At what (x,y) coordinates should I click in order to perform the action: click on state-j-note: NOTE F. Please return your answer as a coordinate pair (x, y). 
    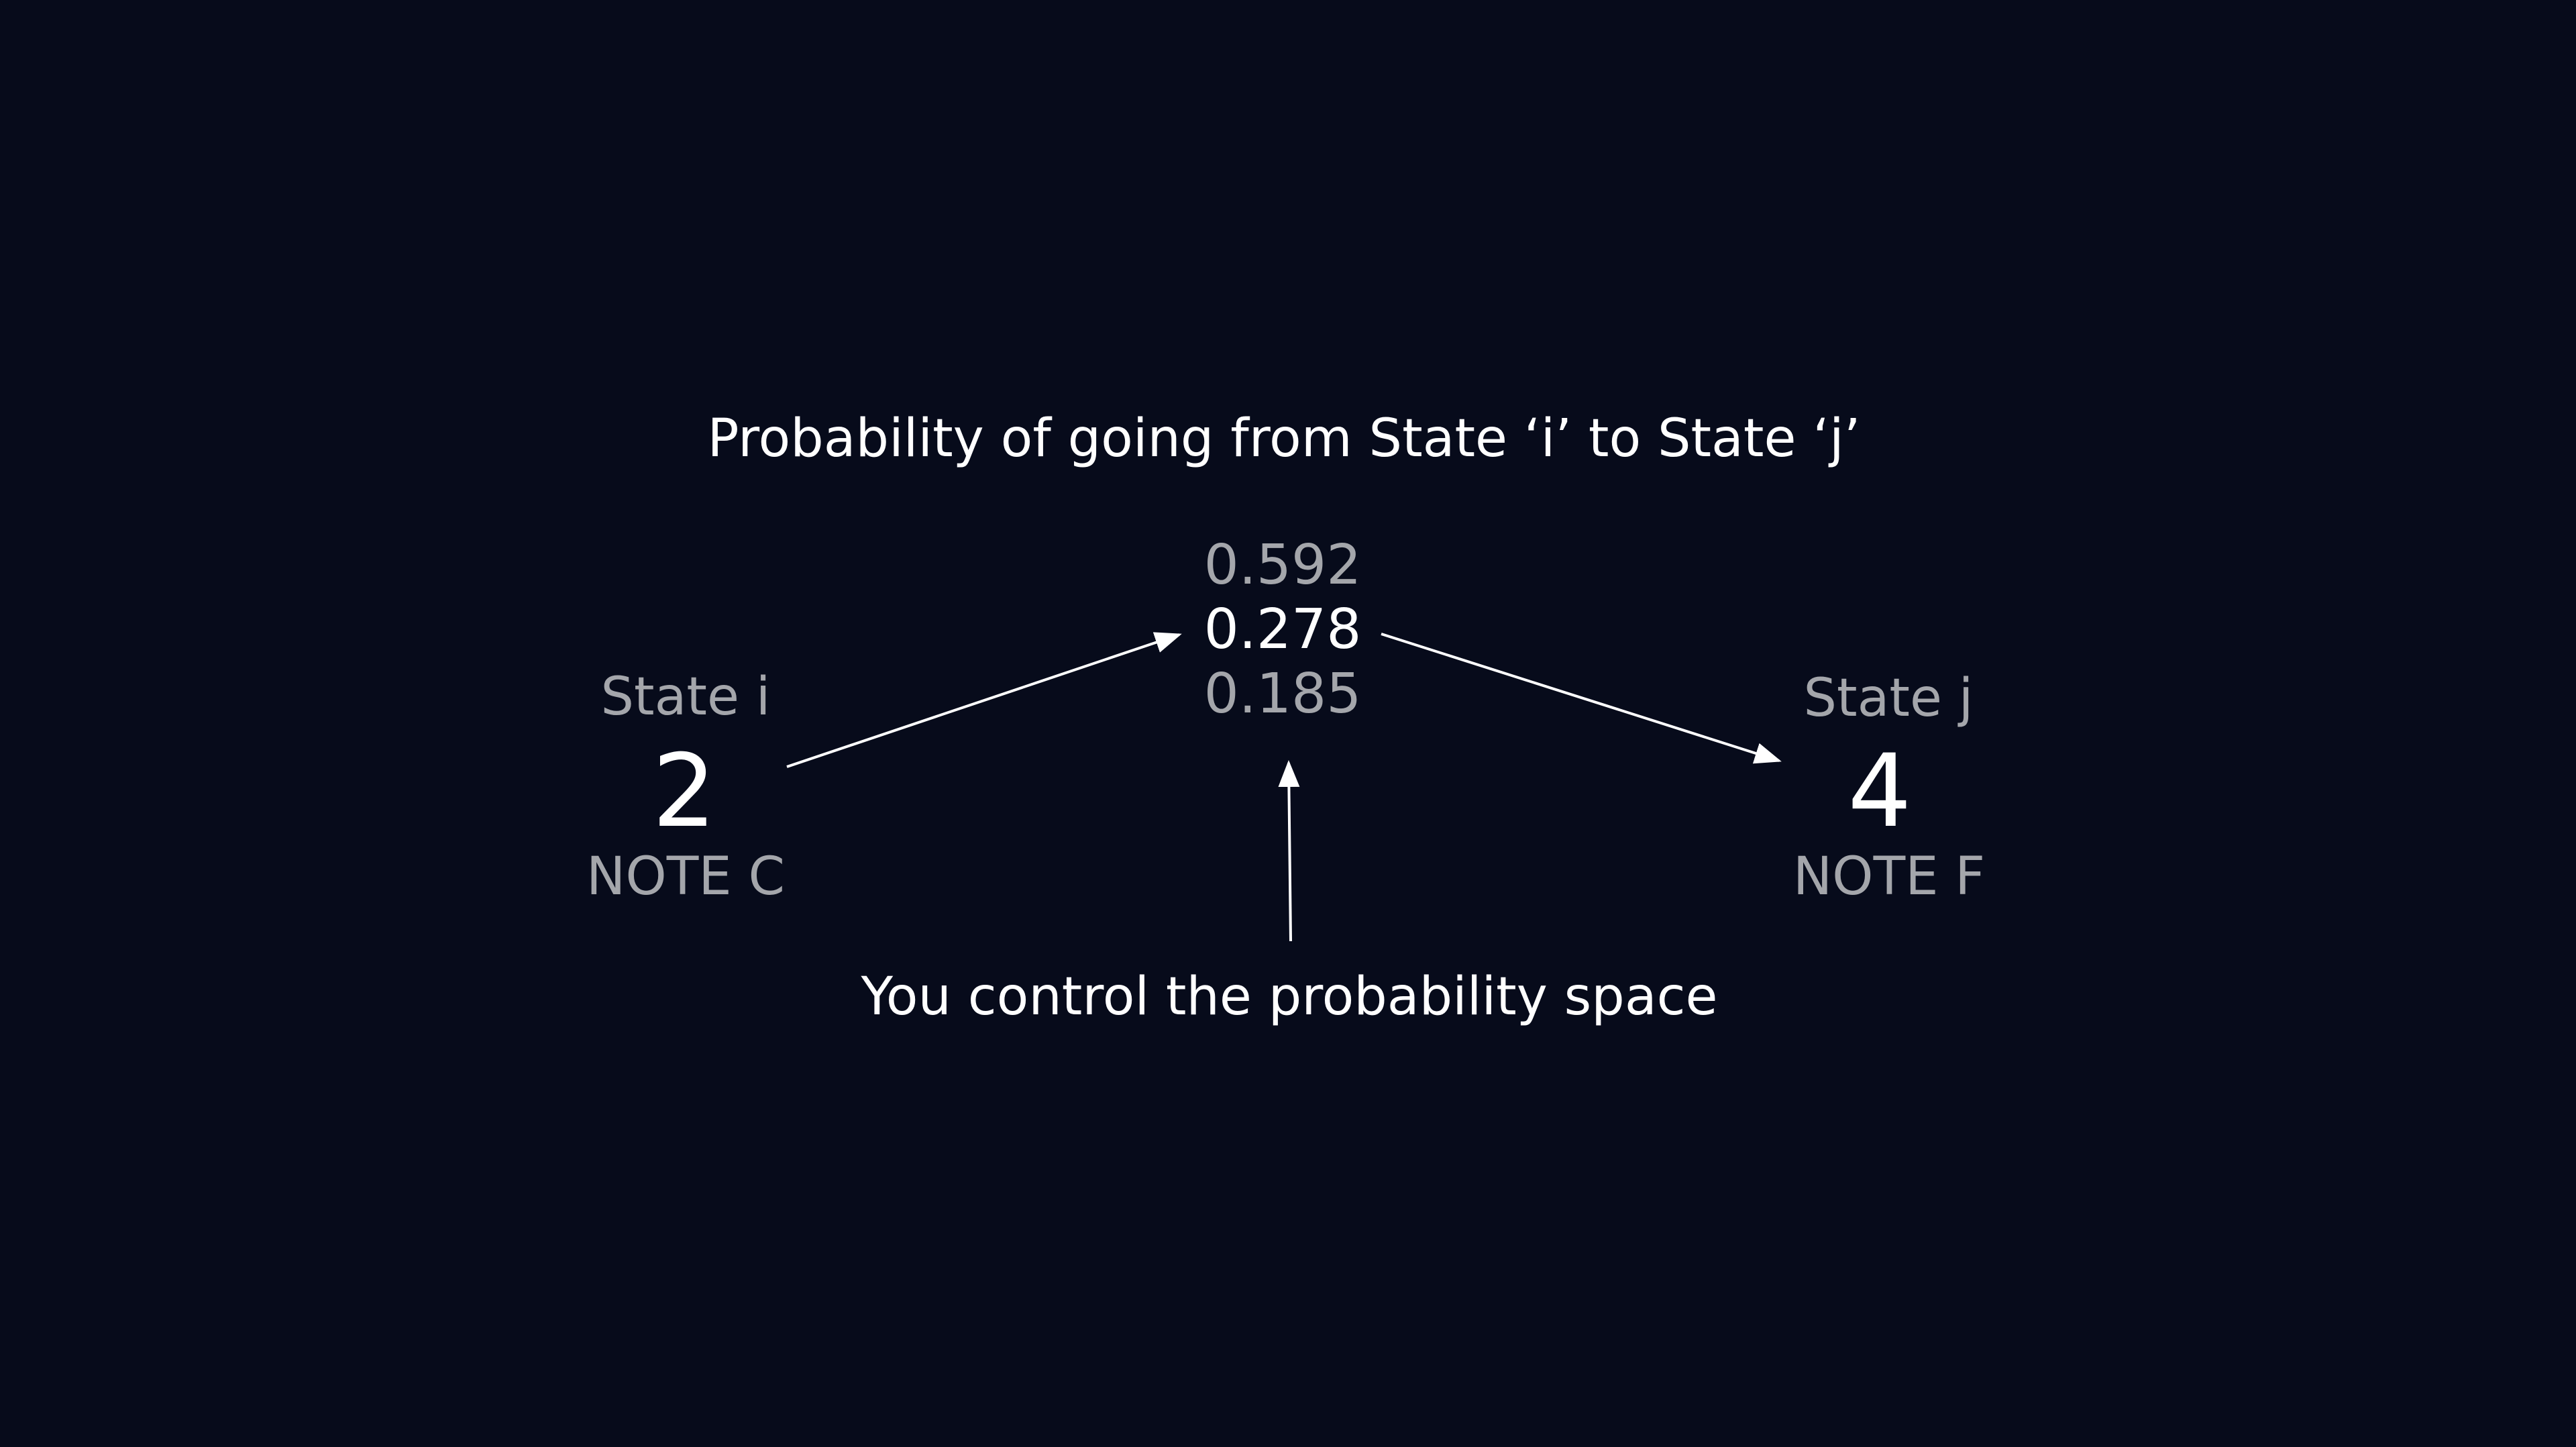
    Looking at the image, I should click on (1889, 877).